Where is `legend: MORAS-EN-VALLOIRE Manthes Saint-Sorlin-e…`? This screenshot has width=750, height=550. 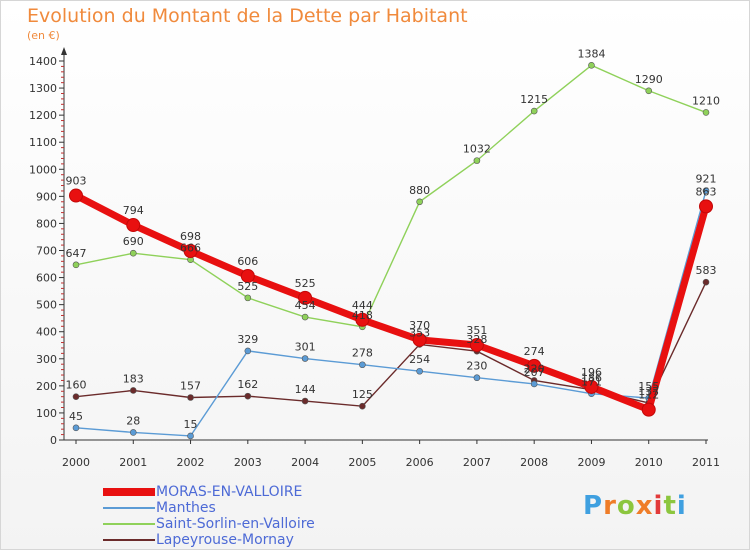 legend: MORAS-EN-VALLOIRE Manthes Saint-Sorlin-e… is located at coordinates (233, 516).